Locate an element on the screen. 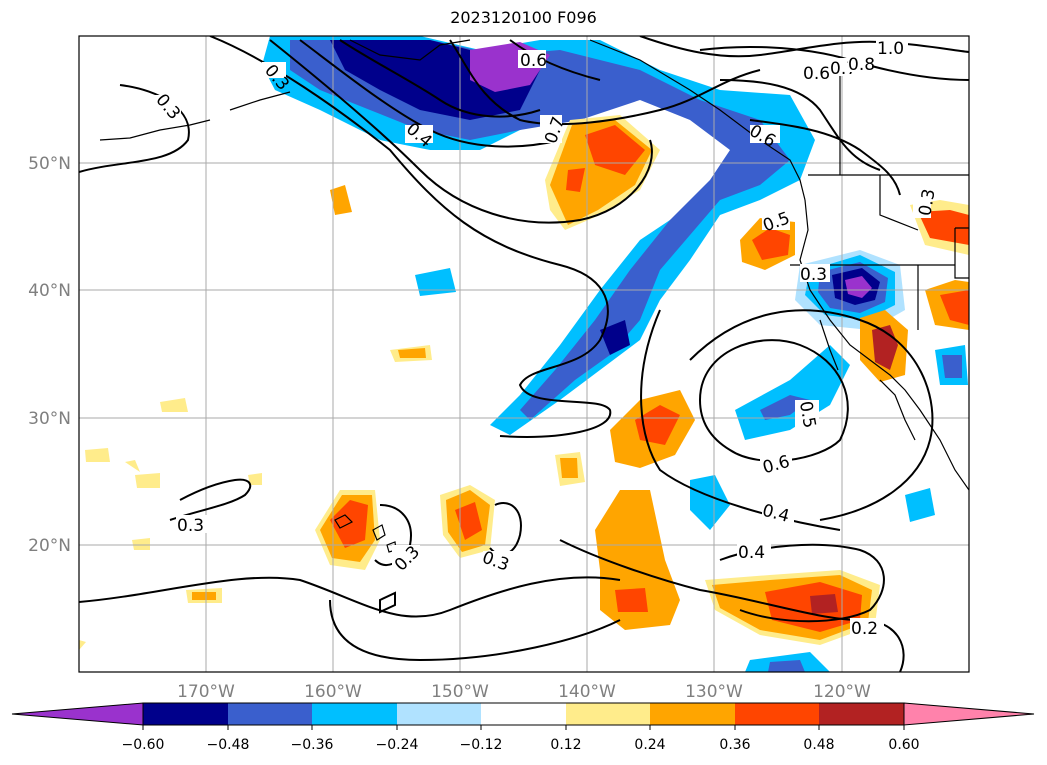 This screenshot has height=765, width=1047. lon-label-150w: 150°W is located at coordinates (460, 692).